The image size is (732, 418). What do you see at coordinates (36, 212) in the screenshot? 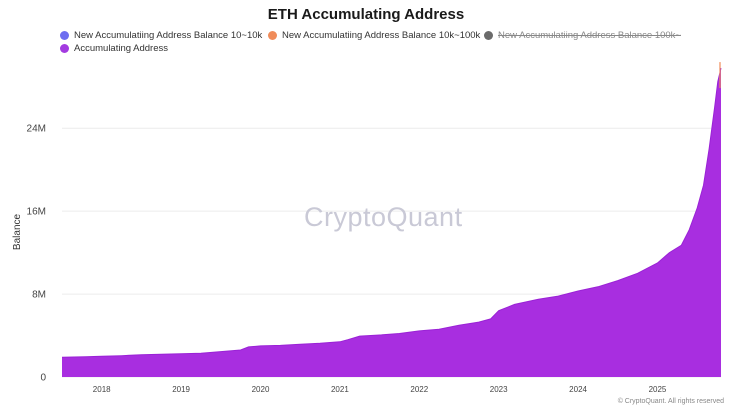
I see `y-tick-label: 16M` at bounding box center [36, 212].